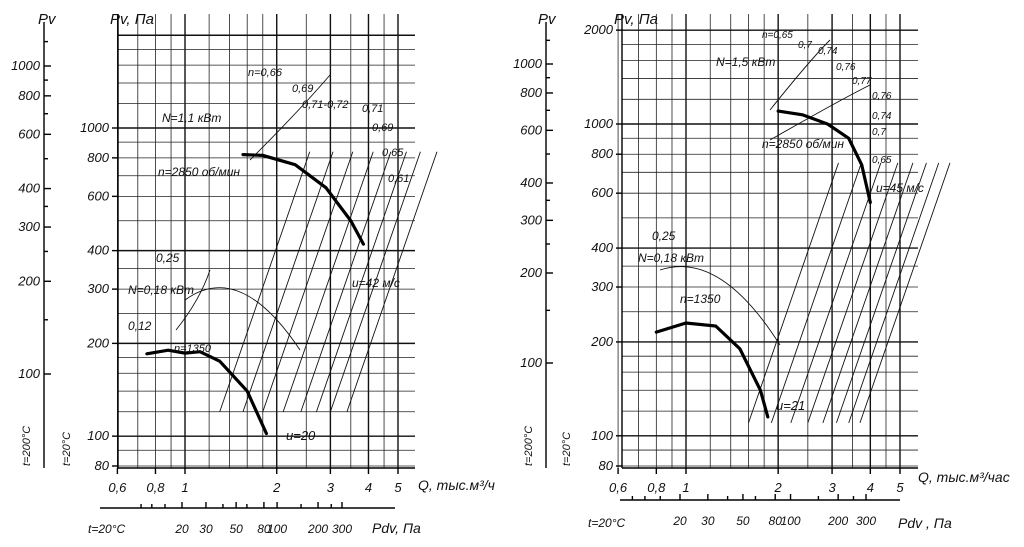 This screenshot has width=1024, height=547. What do you see at coordinates (671, 258) in the screenshot?
I see `right-power-low-label: N=0,18 кВт` at bounding box center [671, 258].